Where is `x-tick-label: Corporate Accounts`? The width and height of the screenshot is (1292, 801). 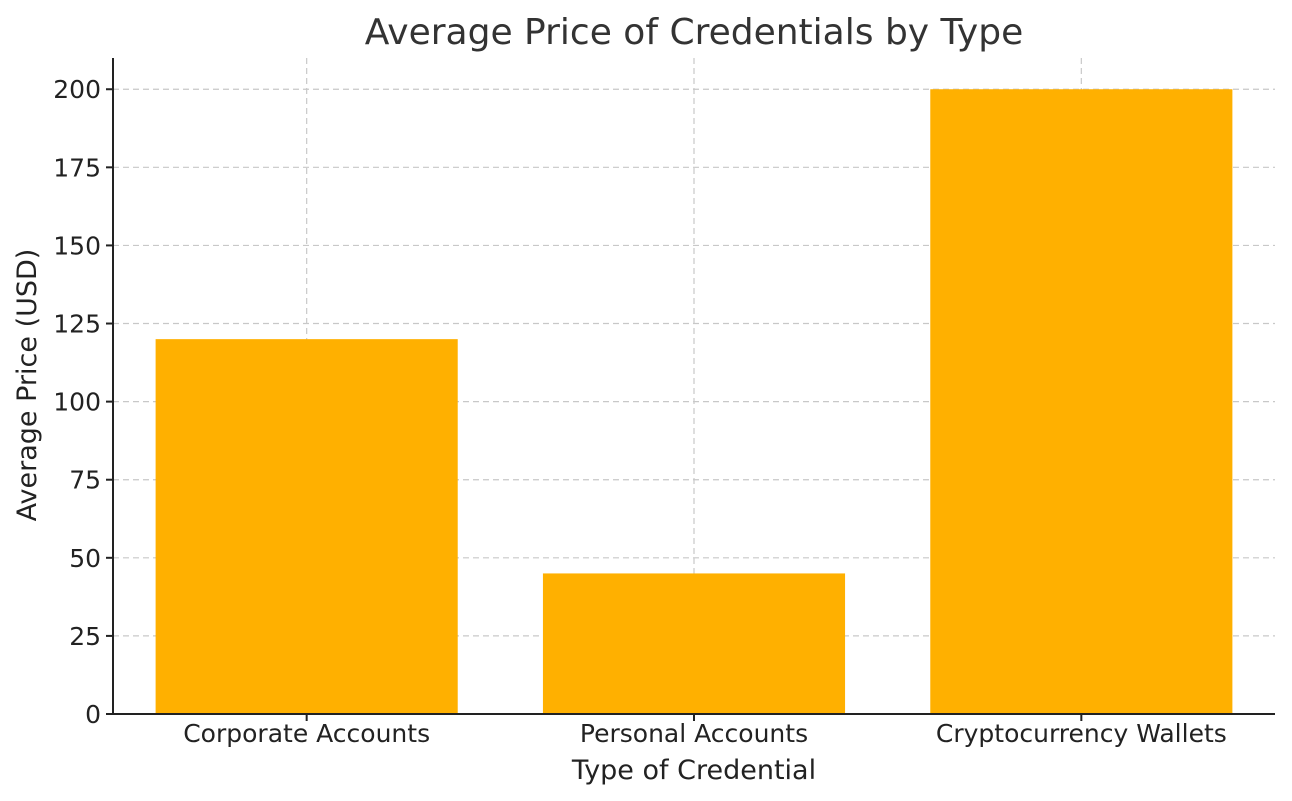 x-tick-label: Corporate Accounts is located at coordinates (306, 733).